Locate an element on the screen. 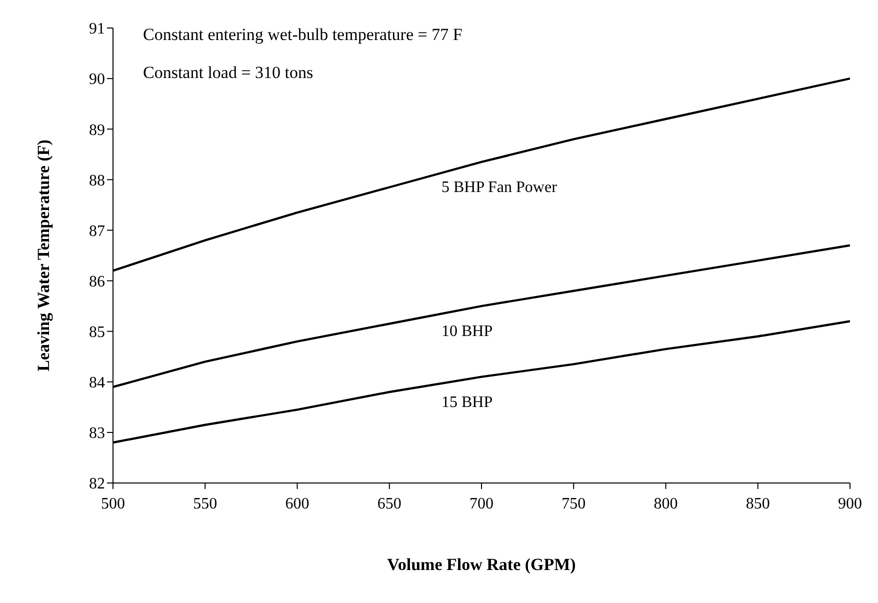  x-axis-title: Volume Flow Rate (GPM) is located at coordinates (481, 564).